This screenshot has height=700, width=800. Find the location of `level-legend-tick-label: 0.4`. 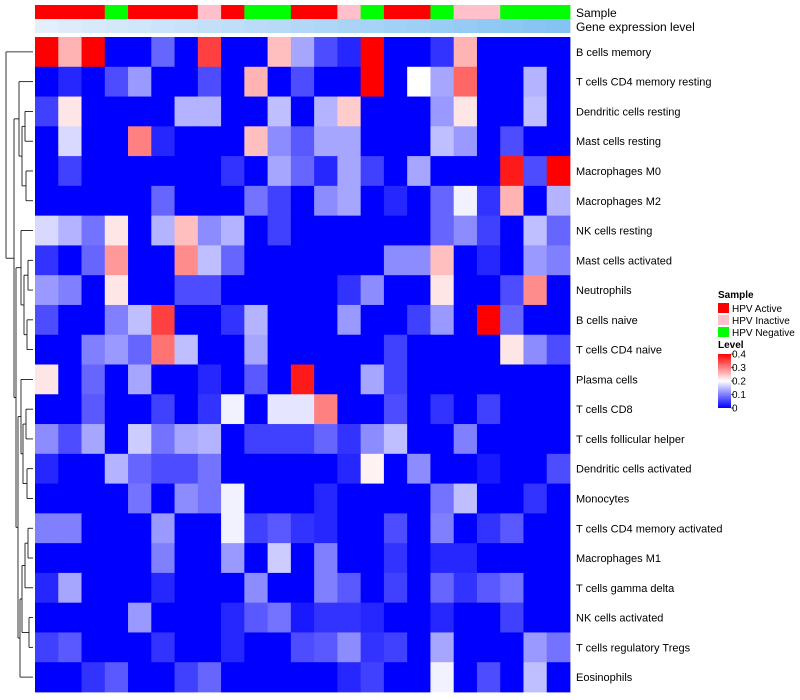

level-legend-tick-label: 0.4 is located at coordinates (739, 355).